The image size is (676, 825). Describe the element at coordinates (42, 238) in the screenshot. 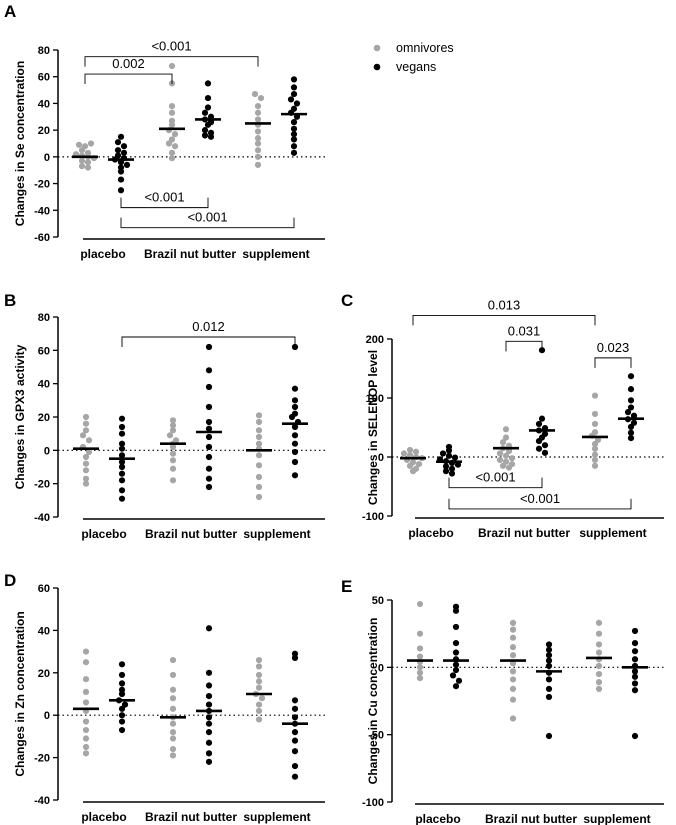

I see `y-tick-label: -60` at that location.